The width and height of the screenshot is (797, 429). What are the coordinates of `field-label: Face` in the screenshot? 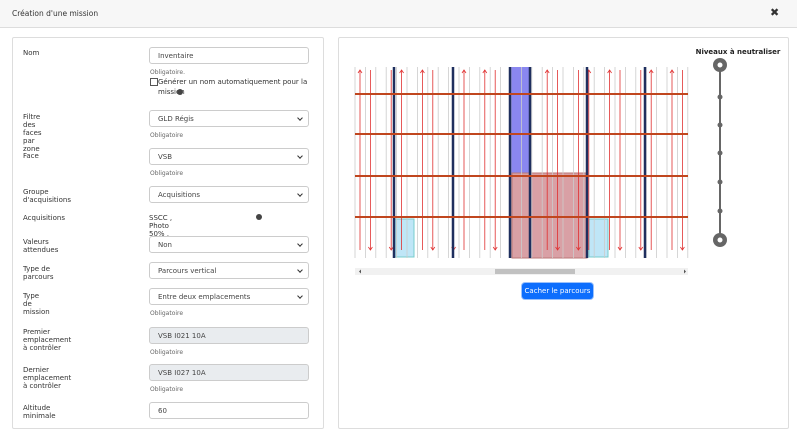 It's located at (31, 156).